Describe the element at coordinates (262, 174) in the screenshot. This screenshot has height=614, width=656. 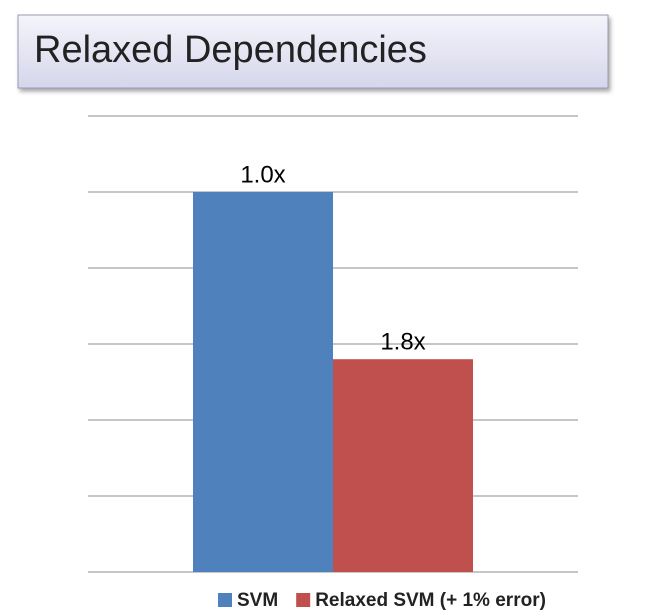
I see `annotation: 1.0x` at that location.